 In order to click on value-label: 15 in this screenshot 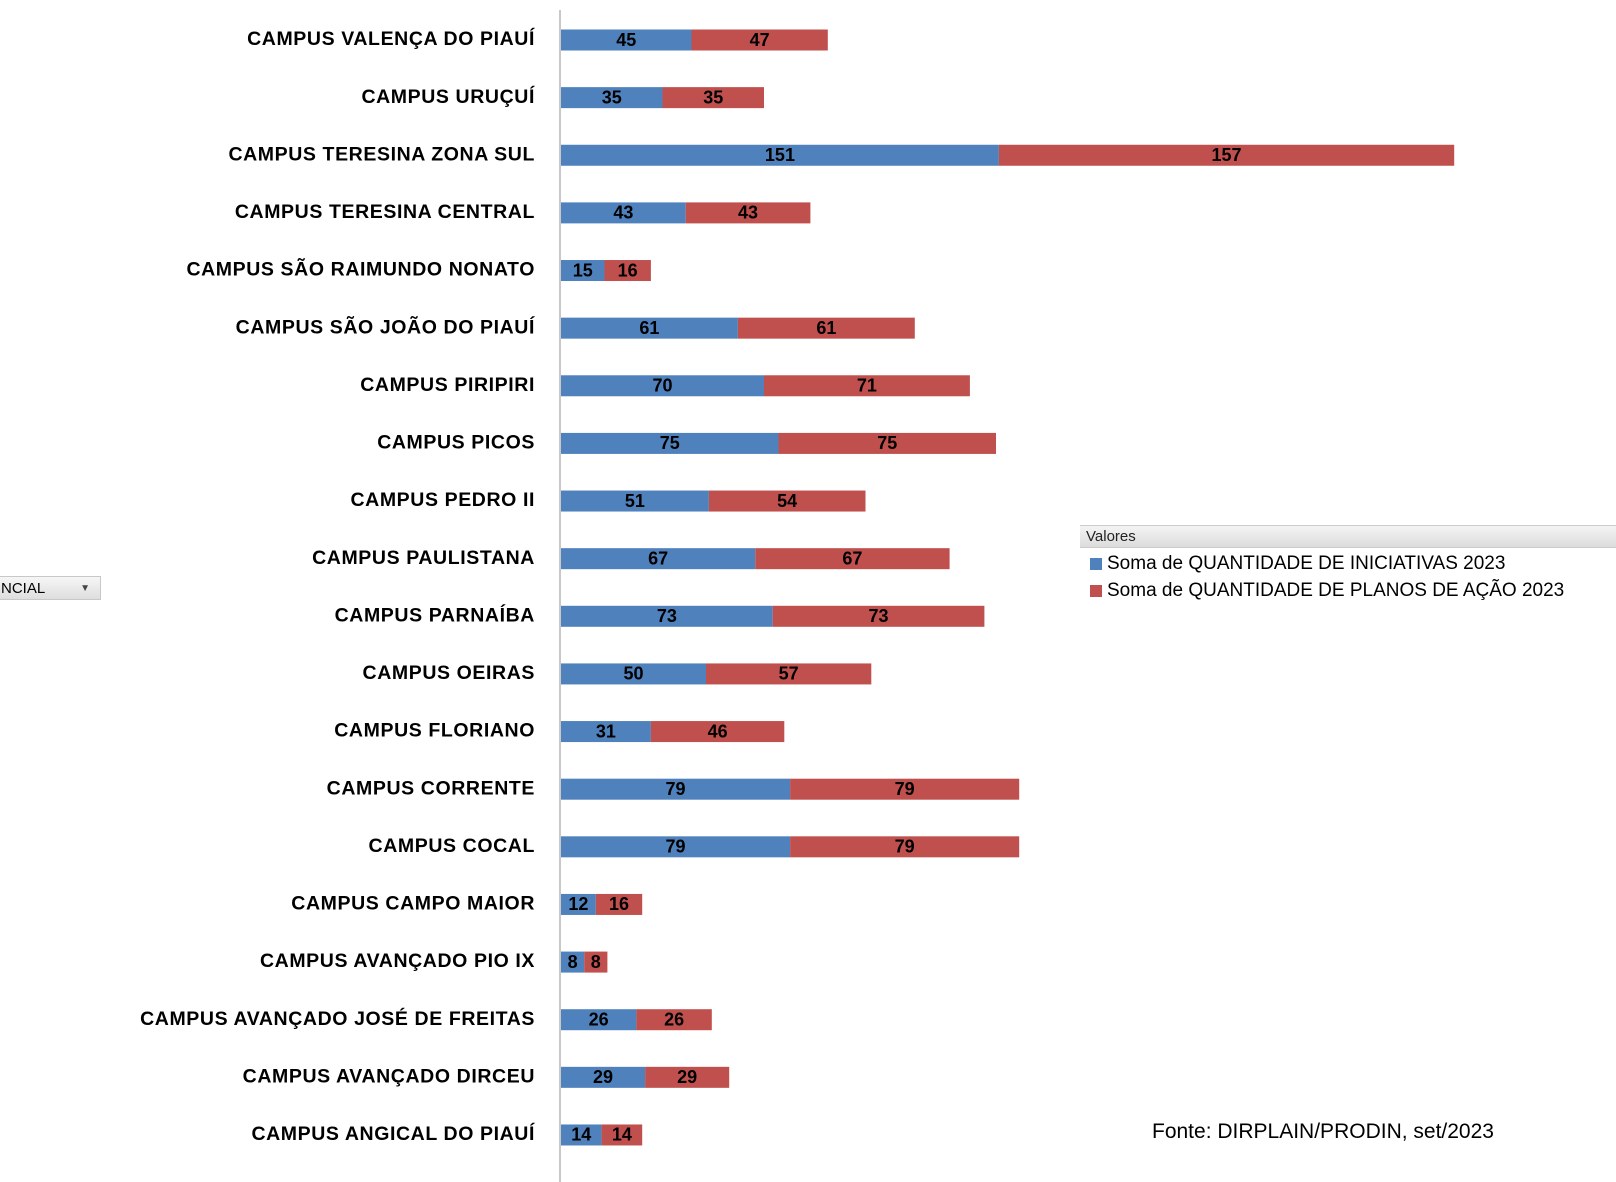, I will do `click(583, 270)`.